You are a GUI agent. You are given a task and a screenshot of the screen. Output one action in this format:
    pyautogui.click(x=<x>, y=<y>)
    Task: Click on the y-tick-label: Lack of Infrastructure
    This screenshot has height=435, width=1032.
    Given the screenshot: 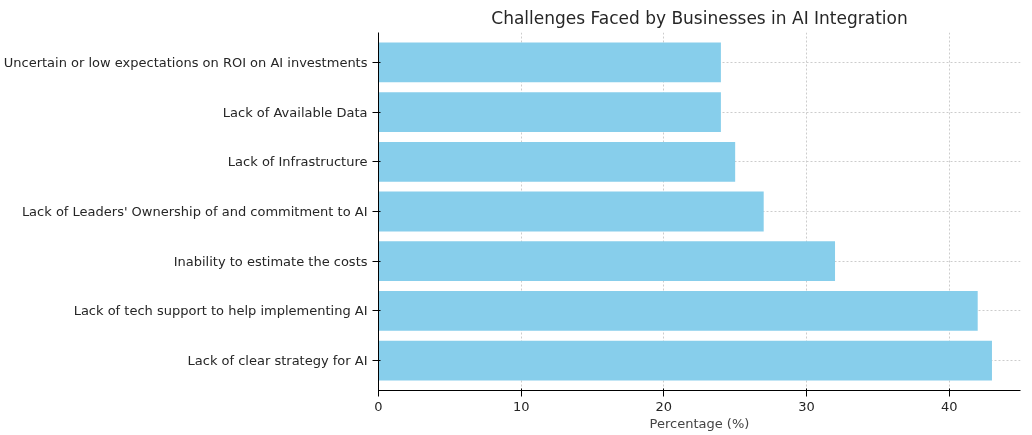 What is the action you would take?
    pyautogui.click(x=297, y=162)
    